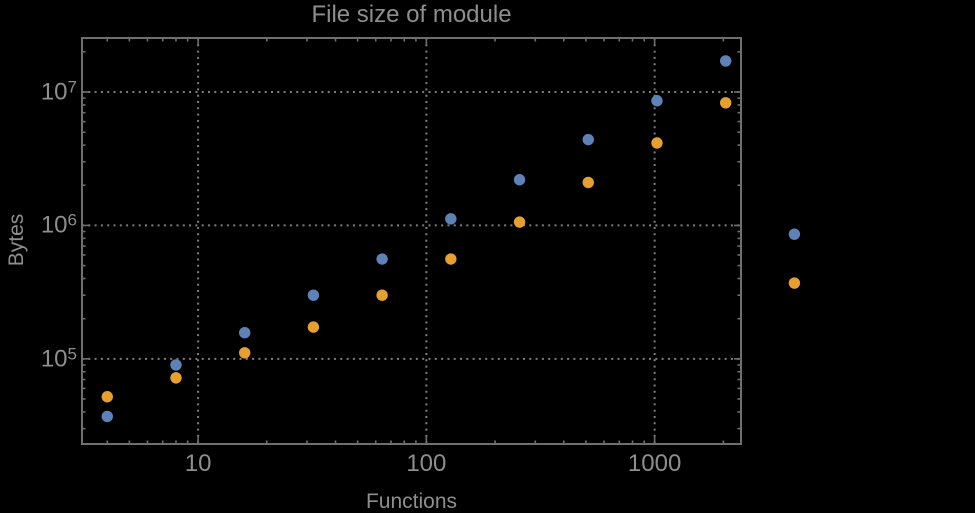 This screenshot has width=975, height=513. I want to click on data-point-blue-x16, so click(244, 333).